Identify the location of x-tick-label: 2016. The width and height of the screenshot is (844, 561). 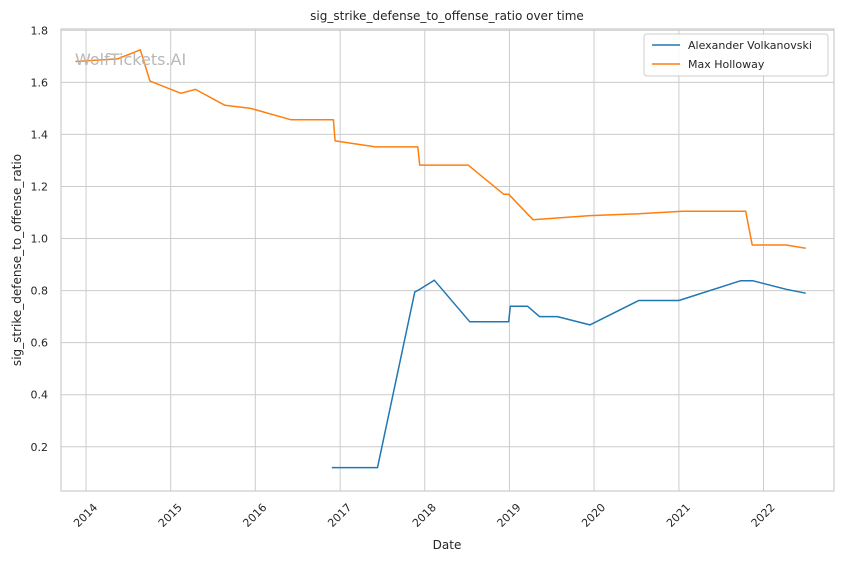
(254, 515).